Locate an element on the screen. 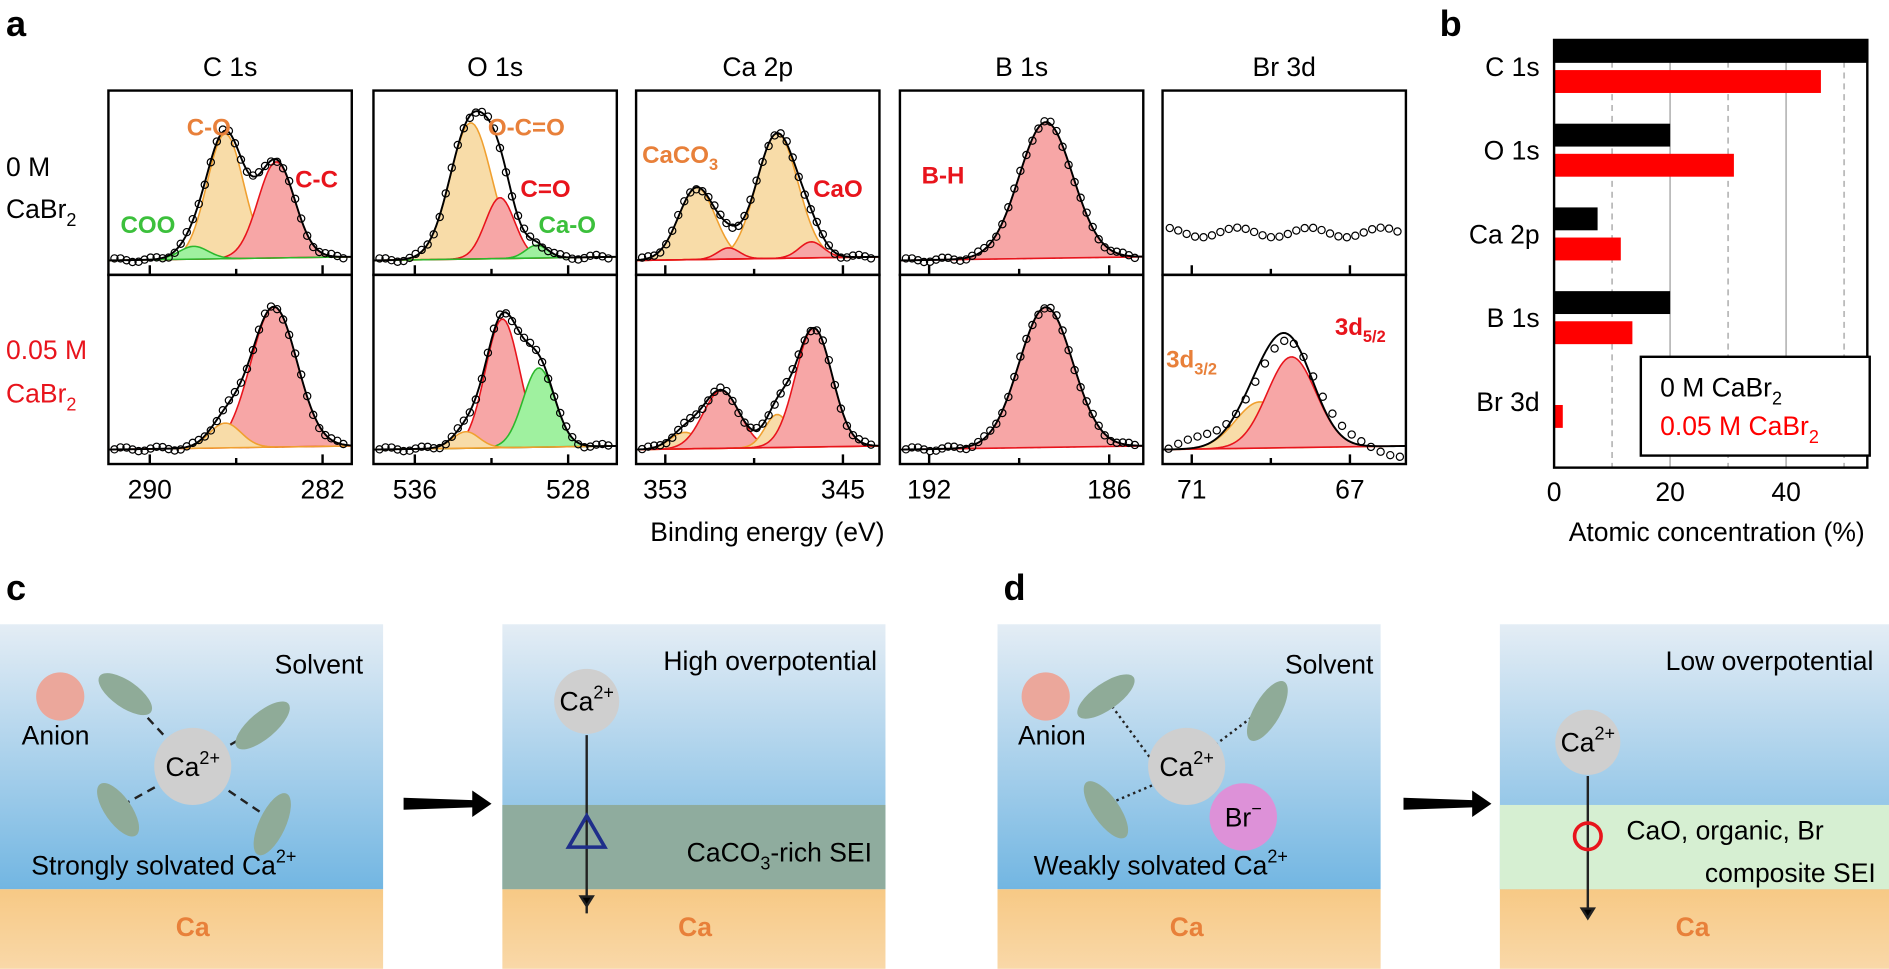  peak-label: 3d3/2 is located at coordinates (1191, 363).